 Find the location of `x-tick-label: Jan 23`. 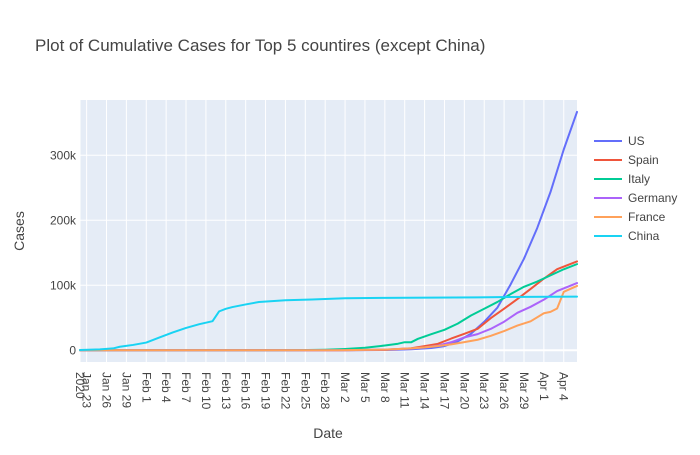

x-tick-label: Jan 23 is located at coordinates (87, 390).